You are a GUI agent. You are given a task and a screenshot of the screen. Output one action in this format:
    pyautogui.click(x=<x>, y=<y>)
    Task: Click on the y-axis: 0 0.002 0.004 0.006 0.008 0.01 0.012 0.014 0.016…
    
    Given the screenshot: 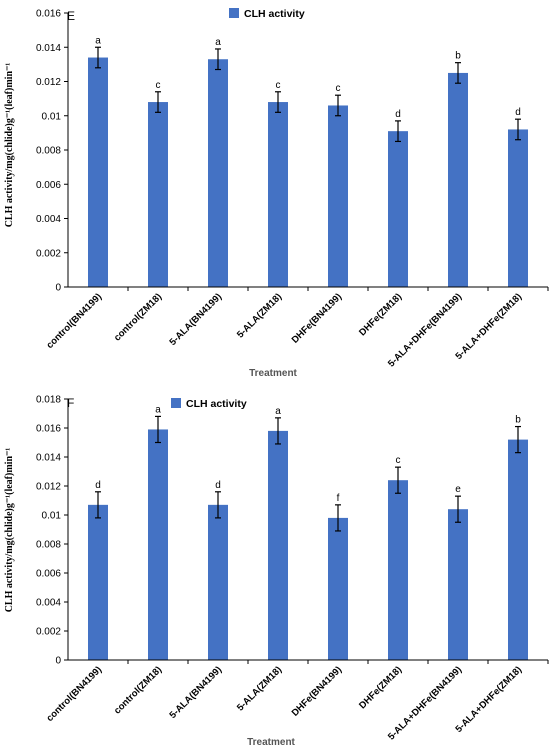 What is the action you would take?
    pyautogui.click(x=52, y=531)
    